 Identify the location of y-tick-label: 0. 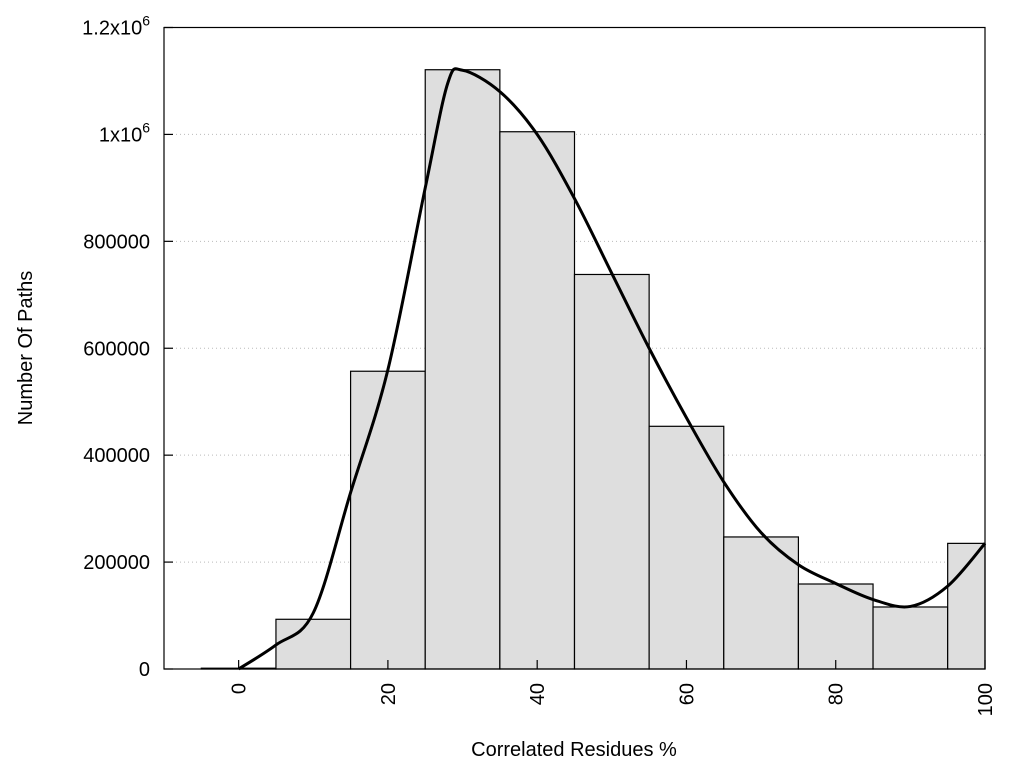
(144, 670).